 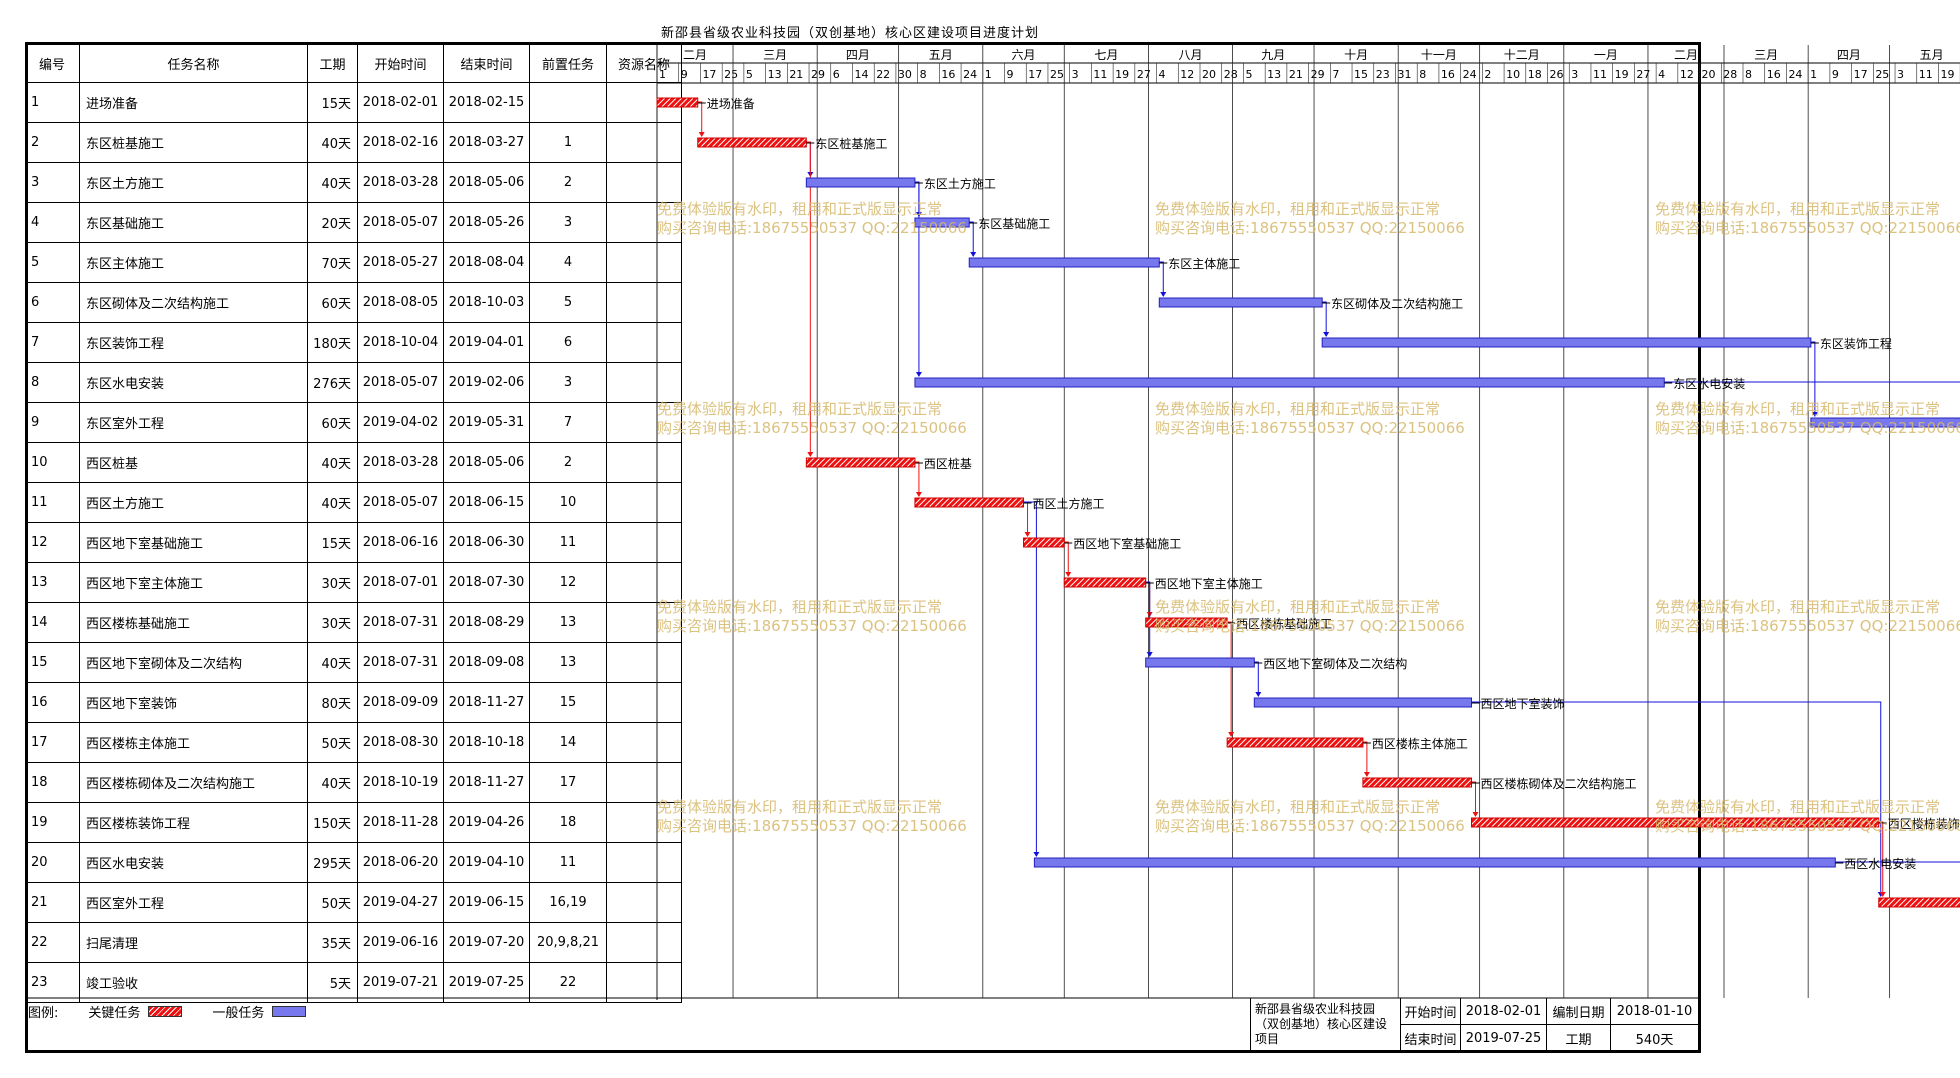 I want to click on day-tick-label: 27, so click(x=1643, y=74).